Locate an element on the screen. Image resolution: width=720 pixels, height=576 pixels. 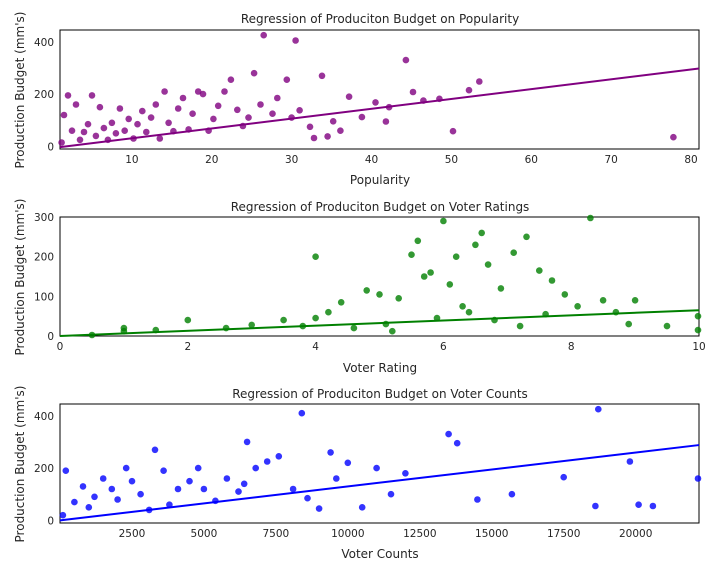
x-tick-label: 20 is located at coordinates (211, 160).